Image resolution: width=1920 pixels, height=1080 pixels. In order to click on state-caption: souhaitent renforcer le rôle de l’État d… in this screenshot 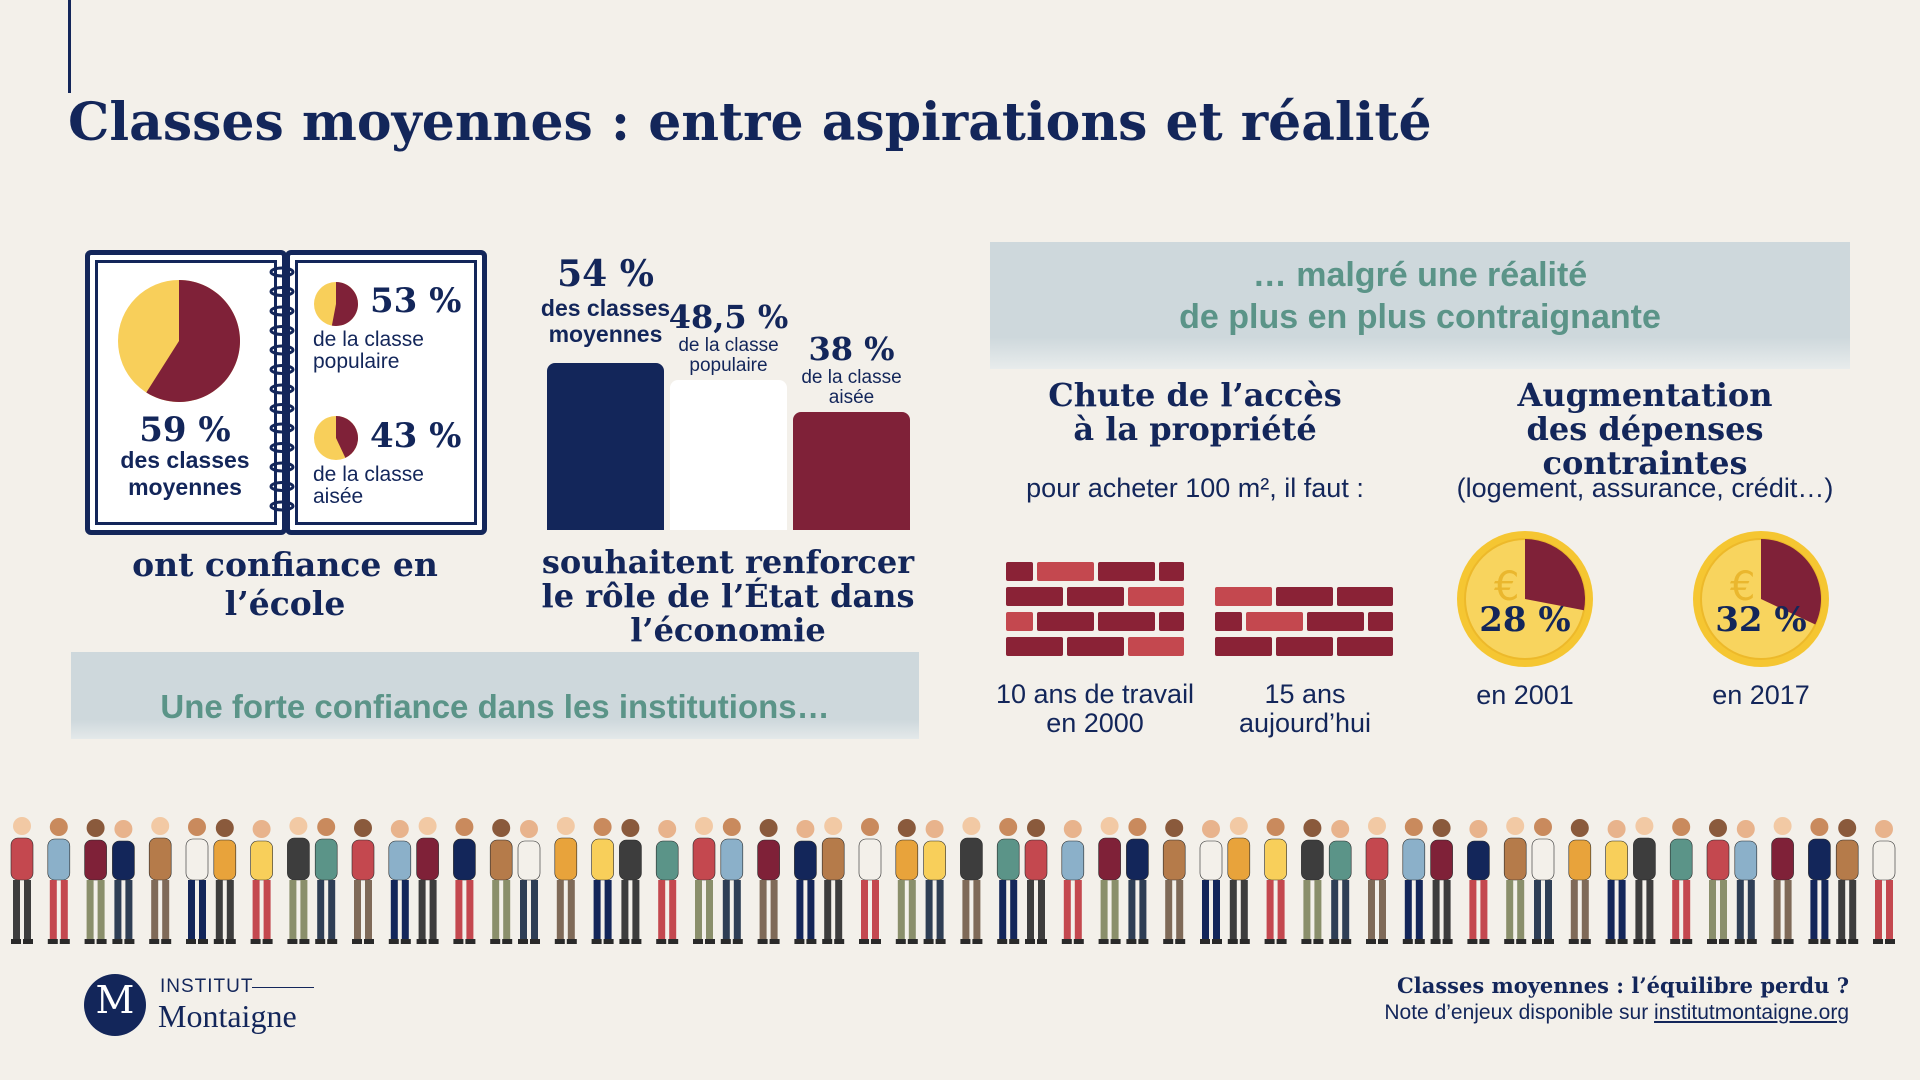, I will do `click(728, 596)`.